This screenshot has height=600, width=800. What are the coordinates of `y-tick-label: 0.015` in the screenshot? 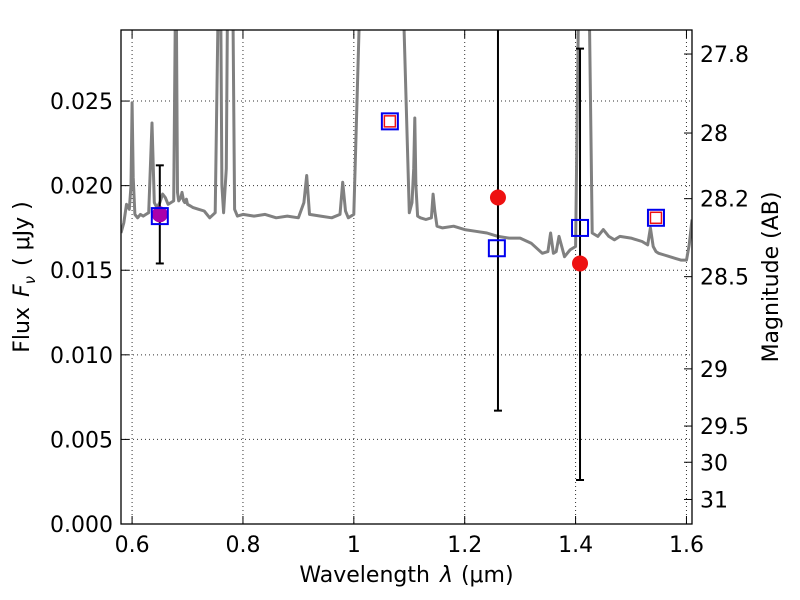 It's located at (81, 271).